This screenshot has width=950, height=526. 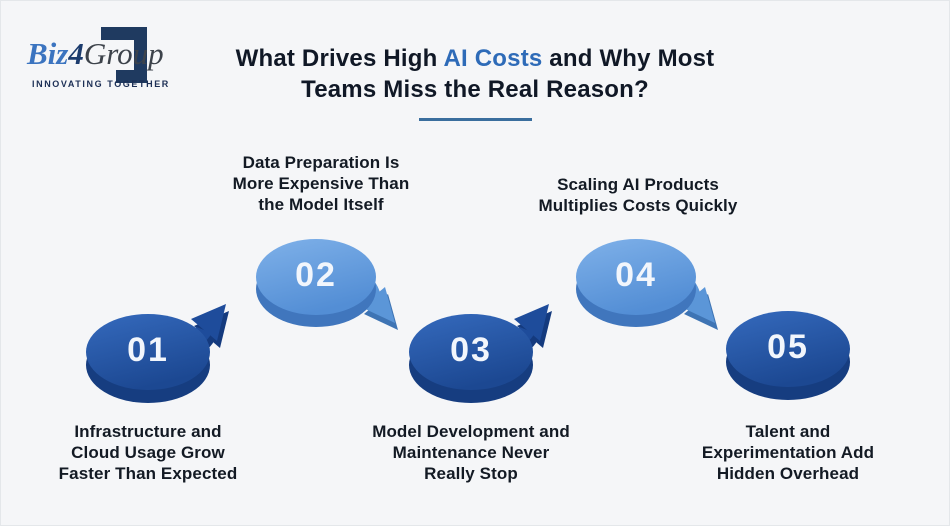 I want to click on disc-02-graphic, so click(x=327, y=284).